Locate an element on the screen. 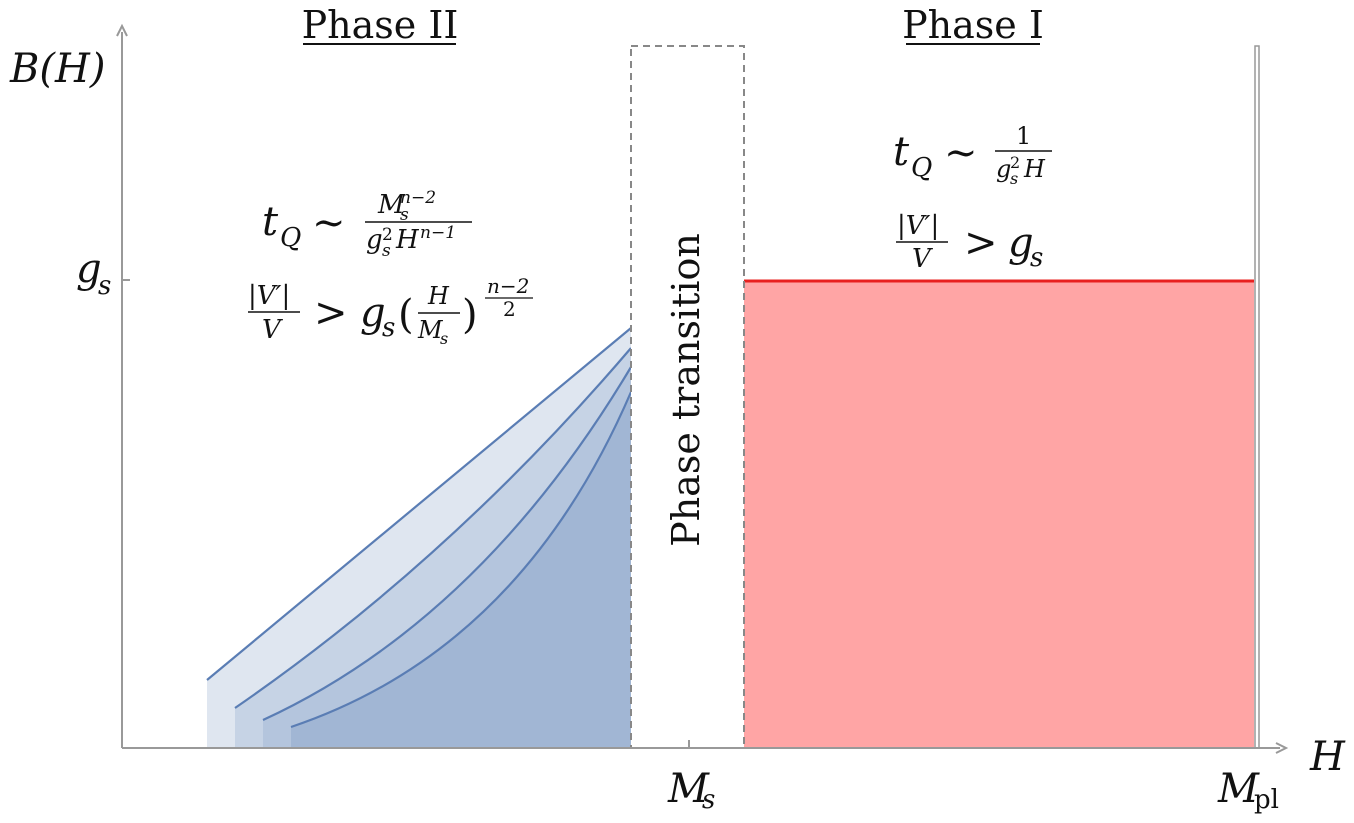  phase-title: Phase I is located at coordinates (973, 25).